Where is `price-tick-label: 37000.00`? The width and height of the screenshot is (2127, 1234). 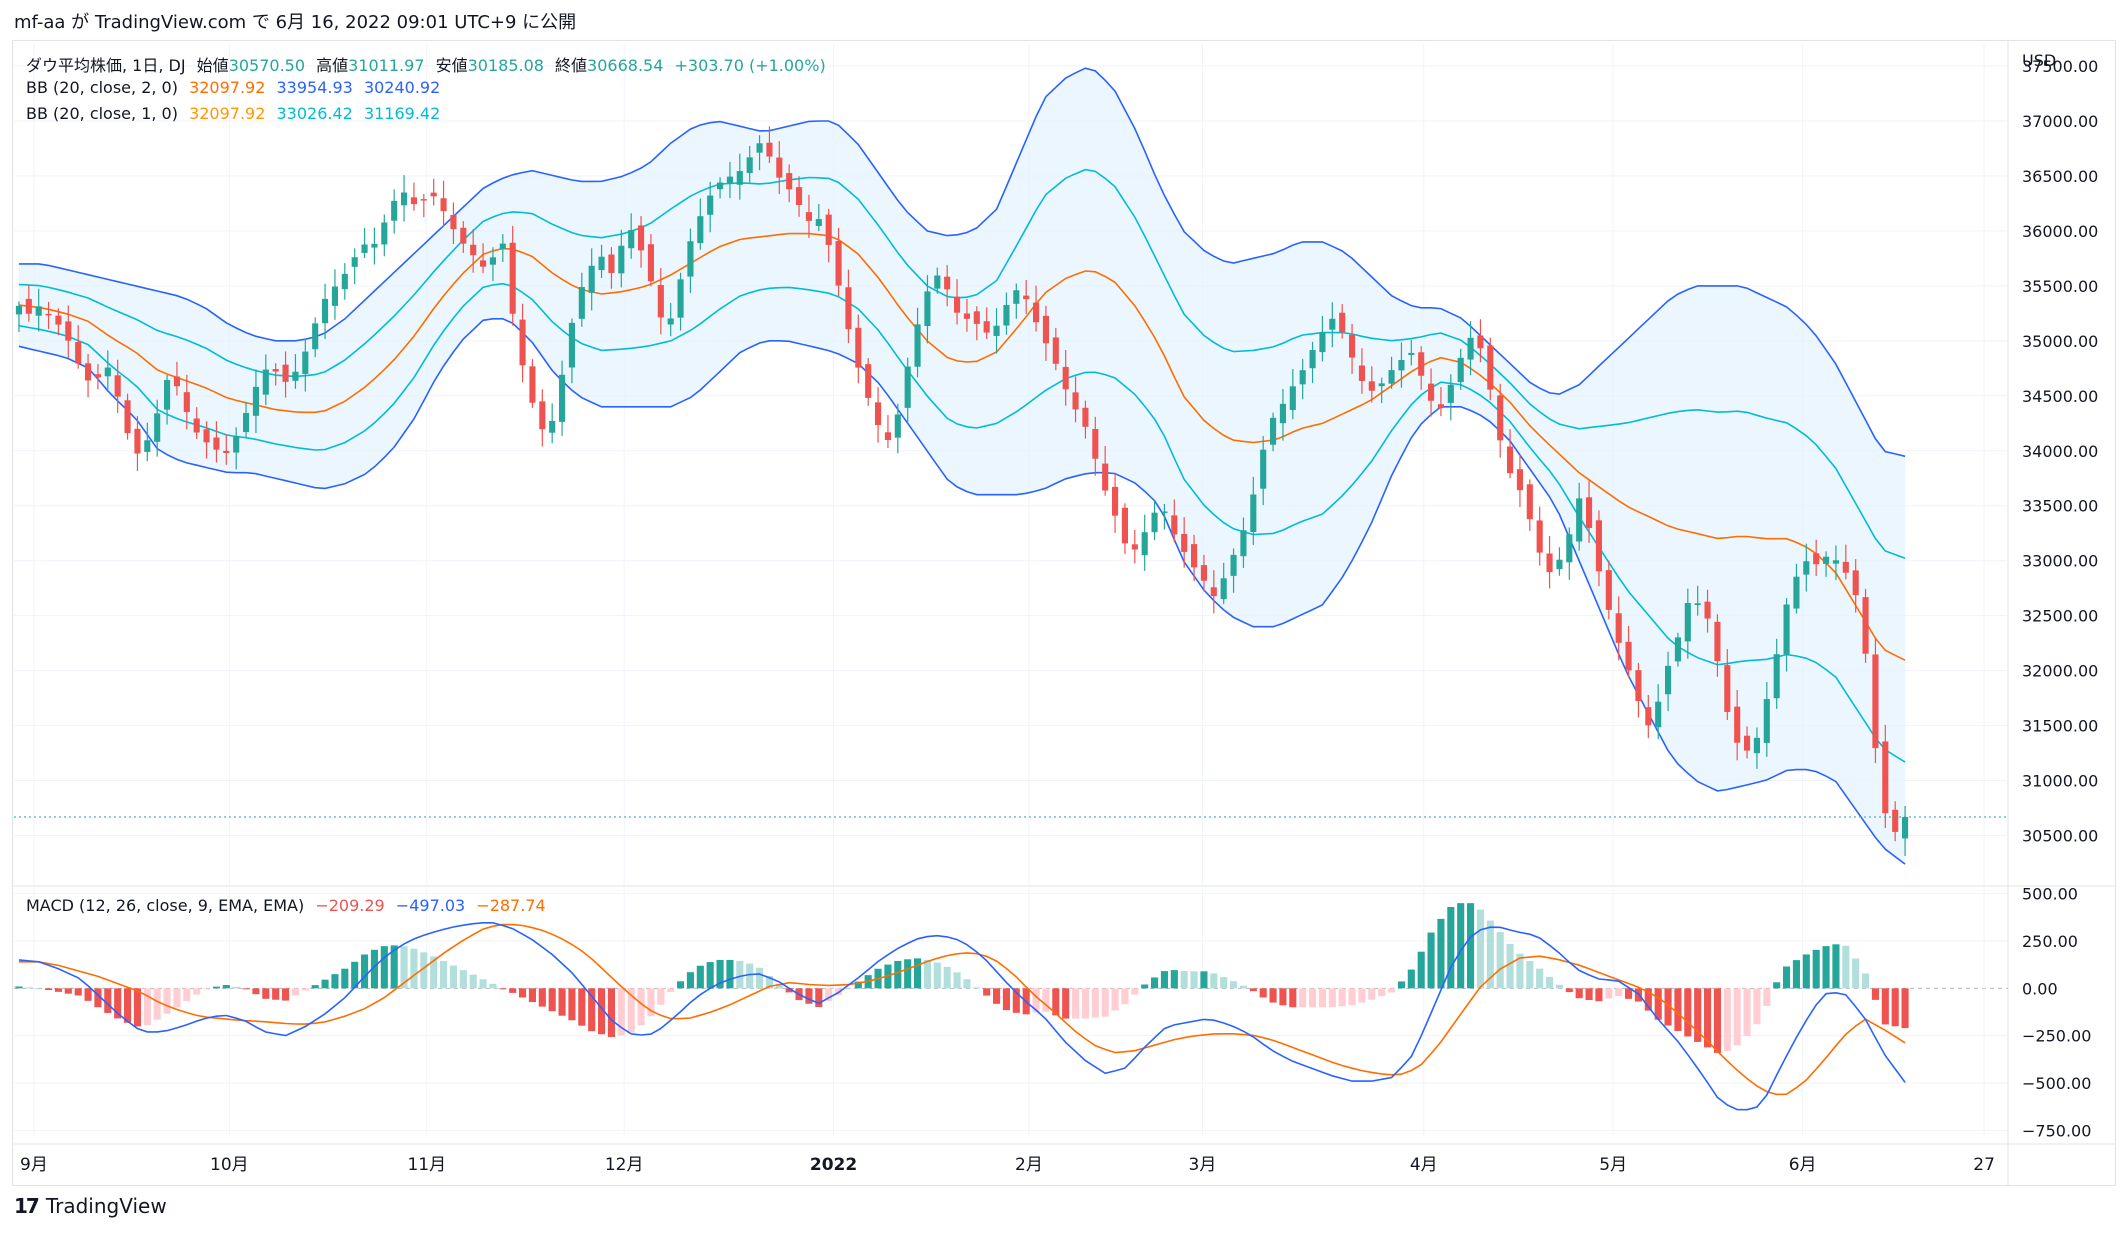 price-tick-label: 37000.00 is located at coordinates (2060, 121).